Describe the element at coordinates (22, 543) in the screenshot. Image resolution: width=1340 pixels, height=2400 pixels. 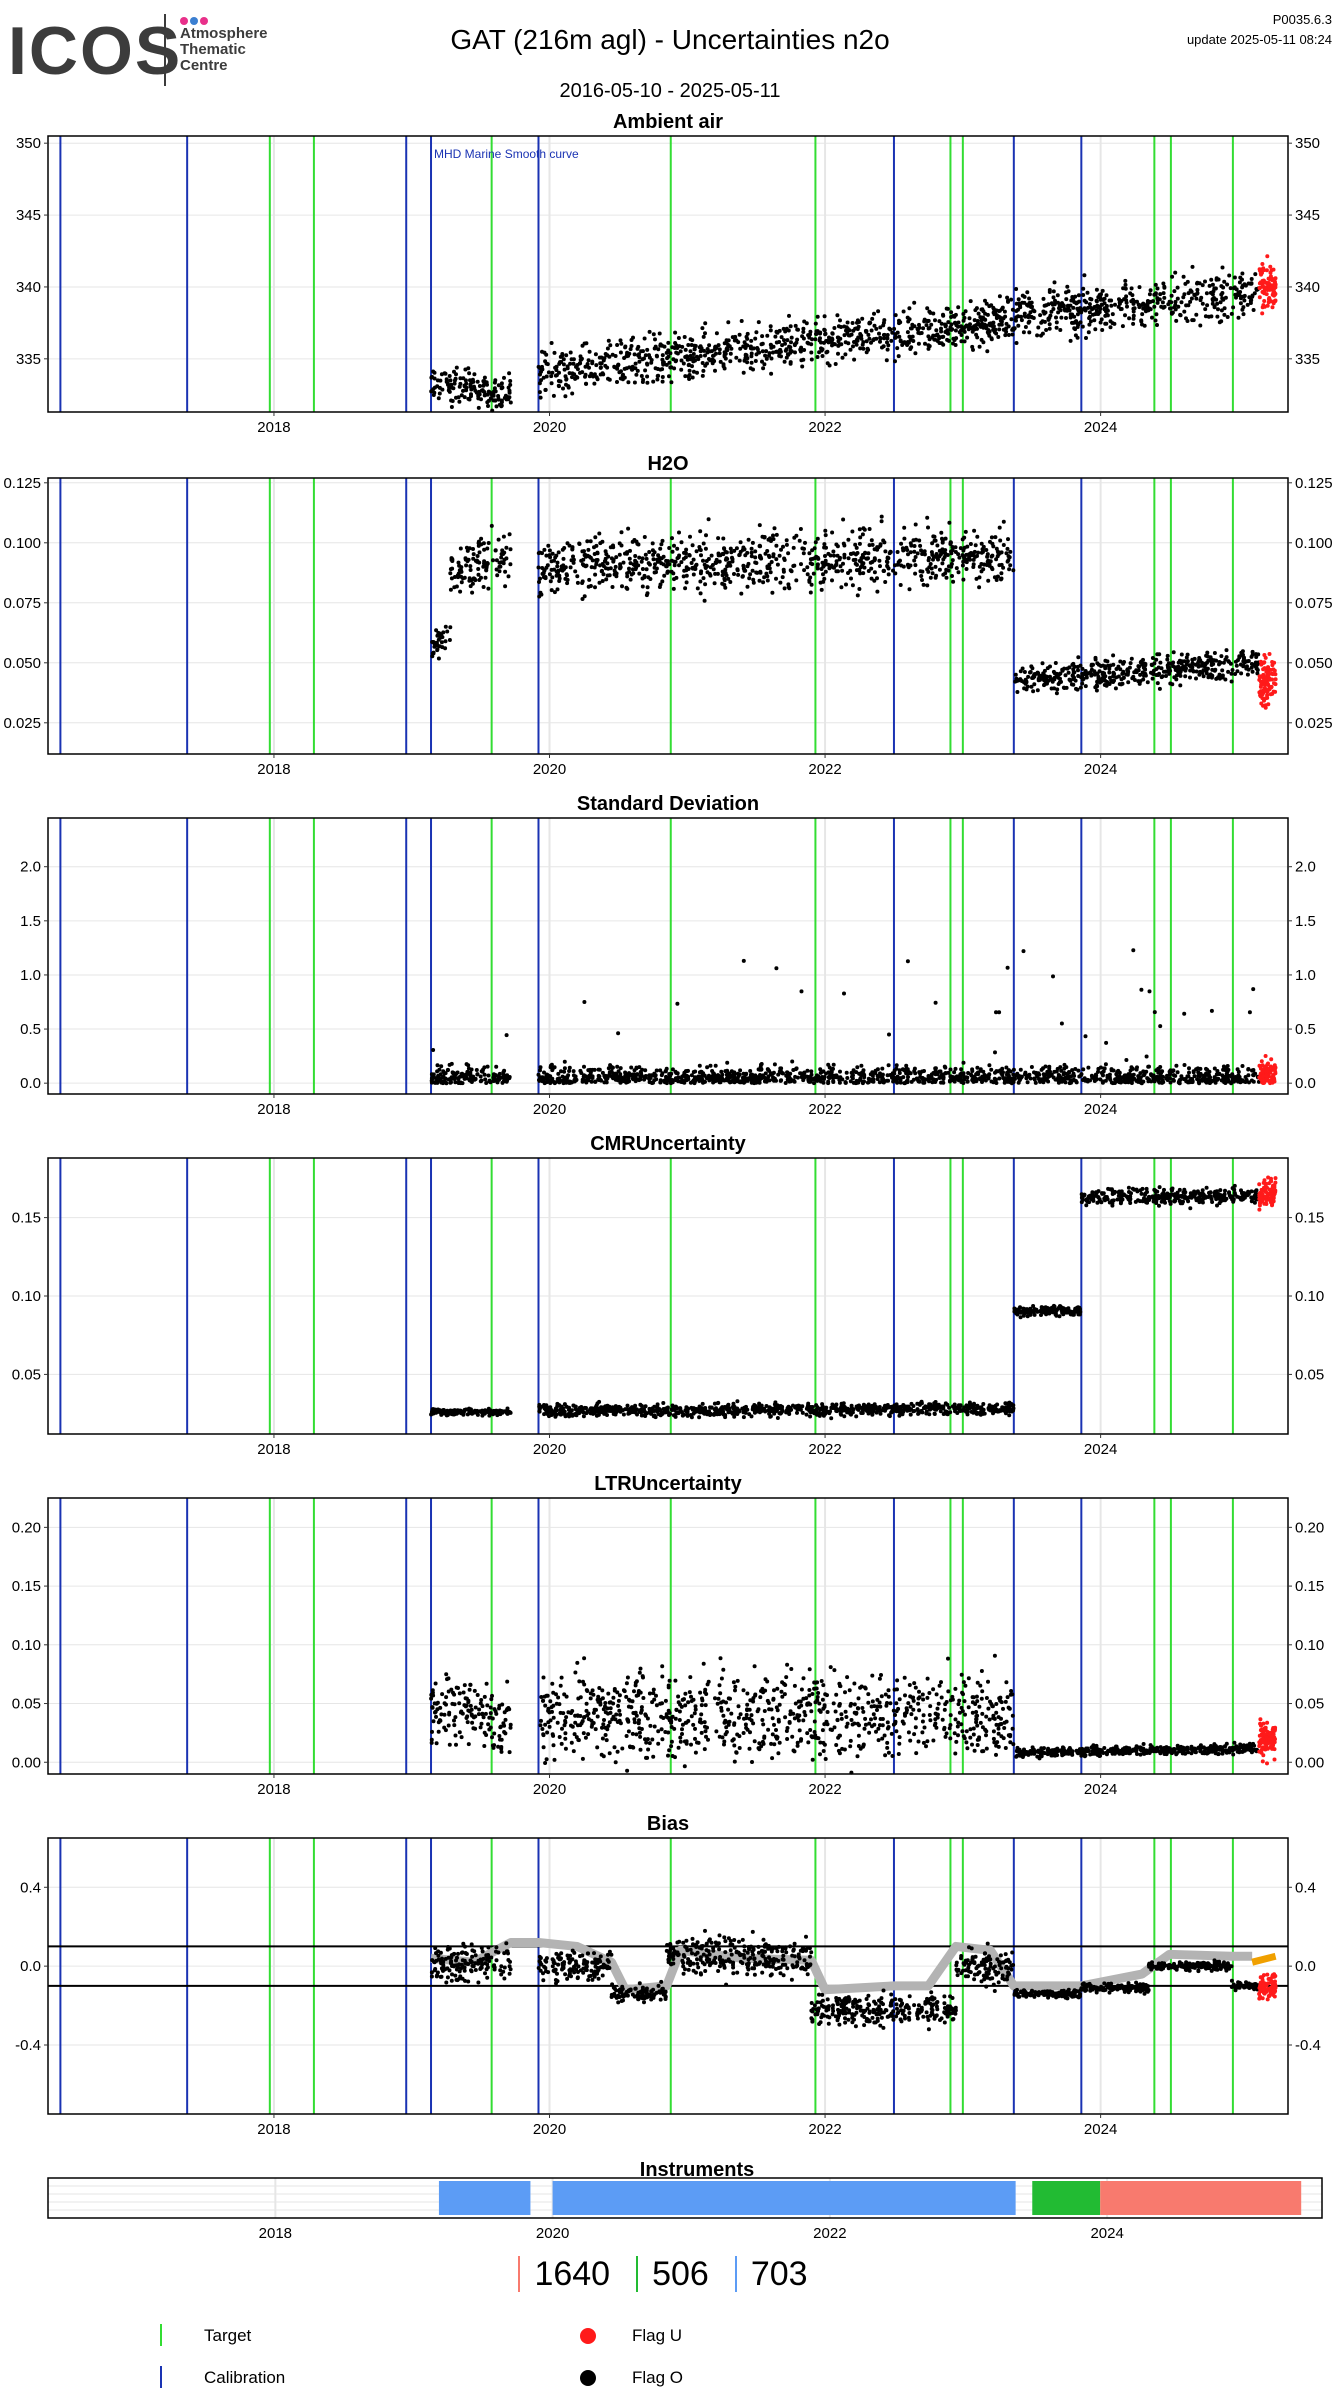
I see `y-tick-label-left: 0.100` at that location.